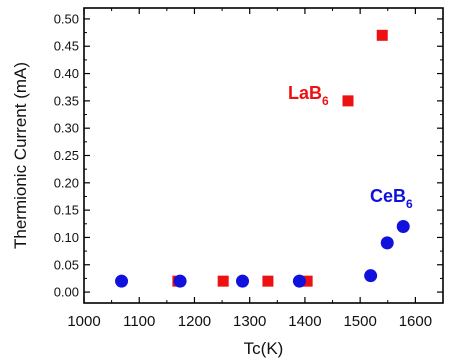 The image size is (449, 361). Describe the element at coordinates (359, 321) in the screenshot. I see `x-tick-label: 1500` at that location.